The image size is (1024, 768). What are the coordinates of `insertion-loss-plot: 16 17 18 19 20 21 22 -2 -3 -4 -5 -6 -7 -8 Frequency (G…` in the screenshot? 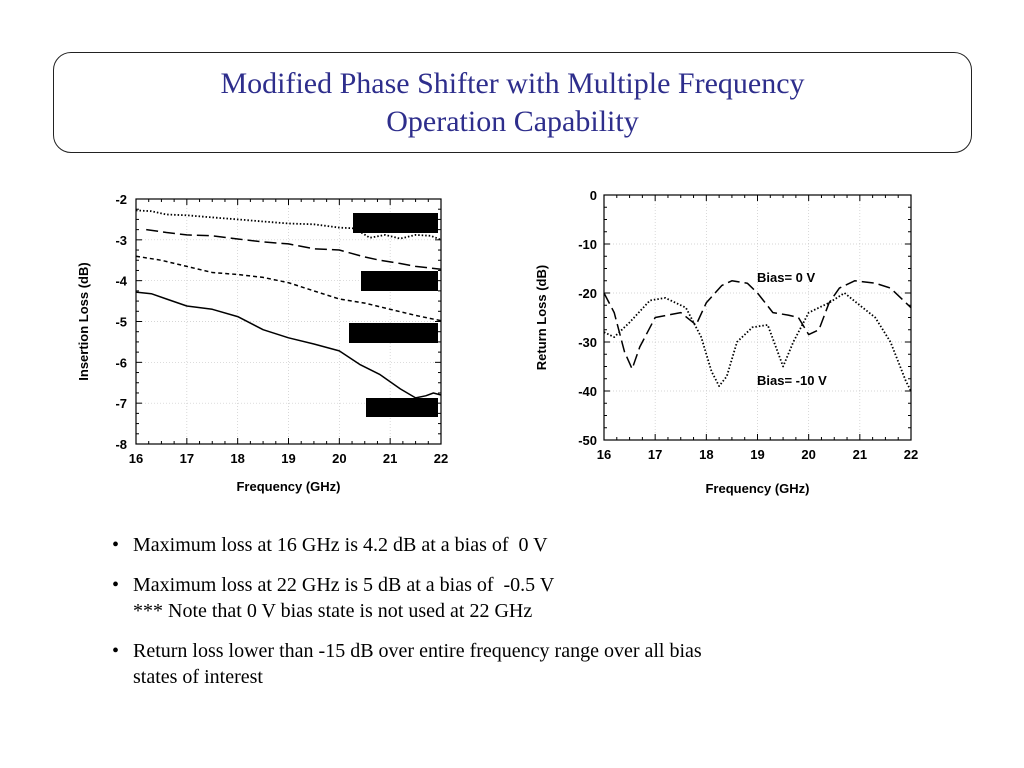 It's located at (262, 343).